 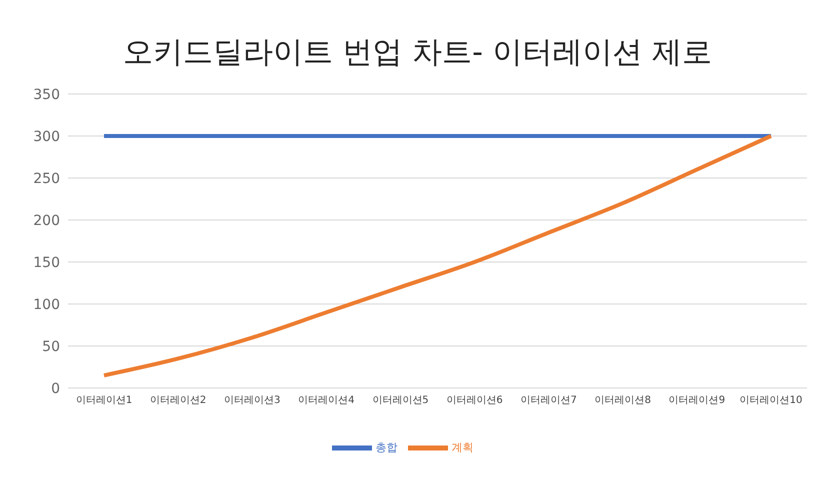 What do you see at coordinates (178, 400) in the screenshot?
I see `x-tick-label: 이터레이션2` at bounding box center [178, 400].